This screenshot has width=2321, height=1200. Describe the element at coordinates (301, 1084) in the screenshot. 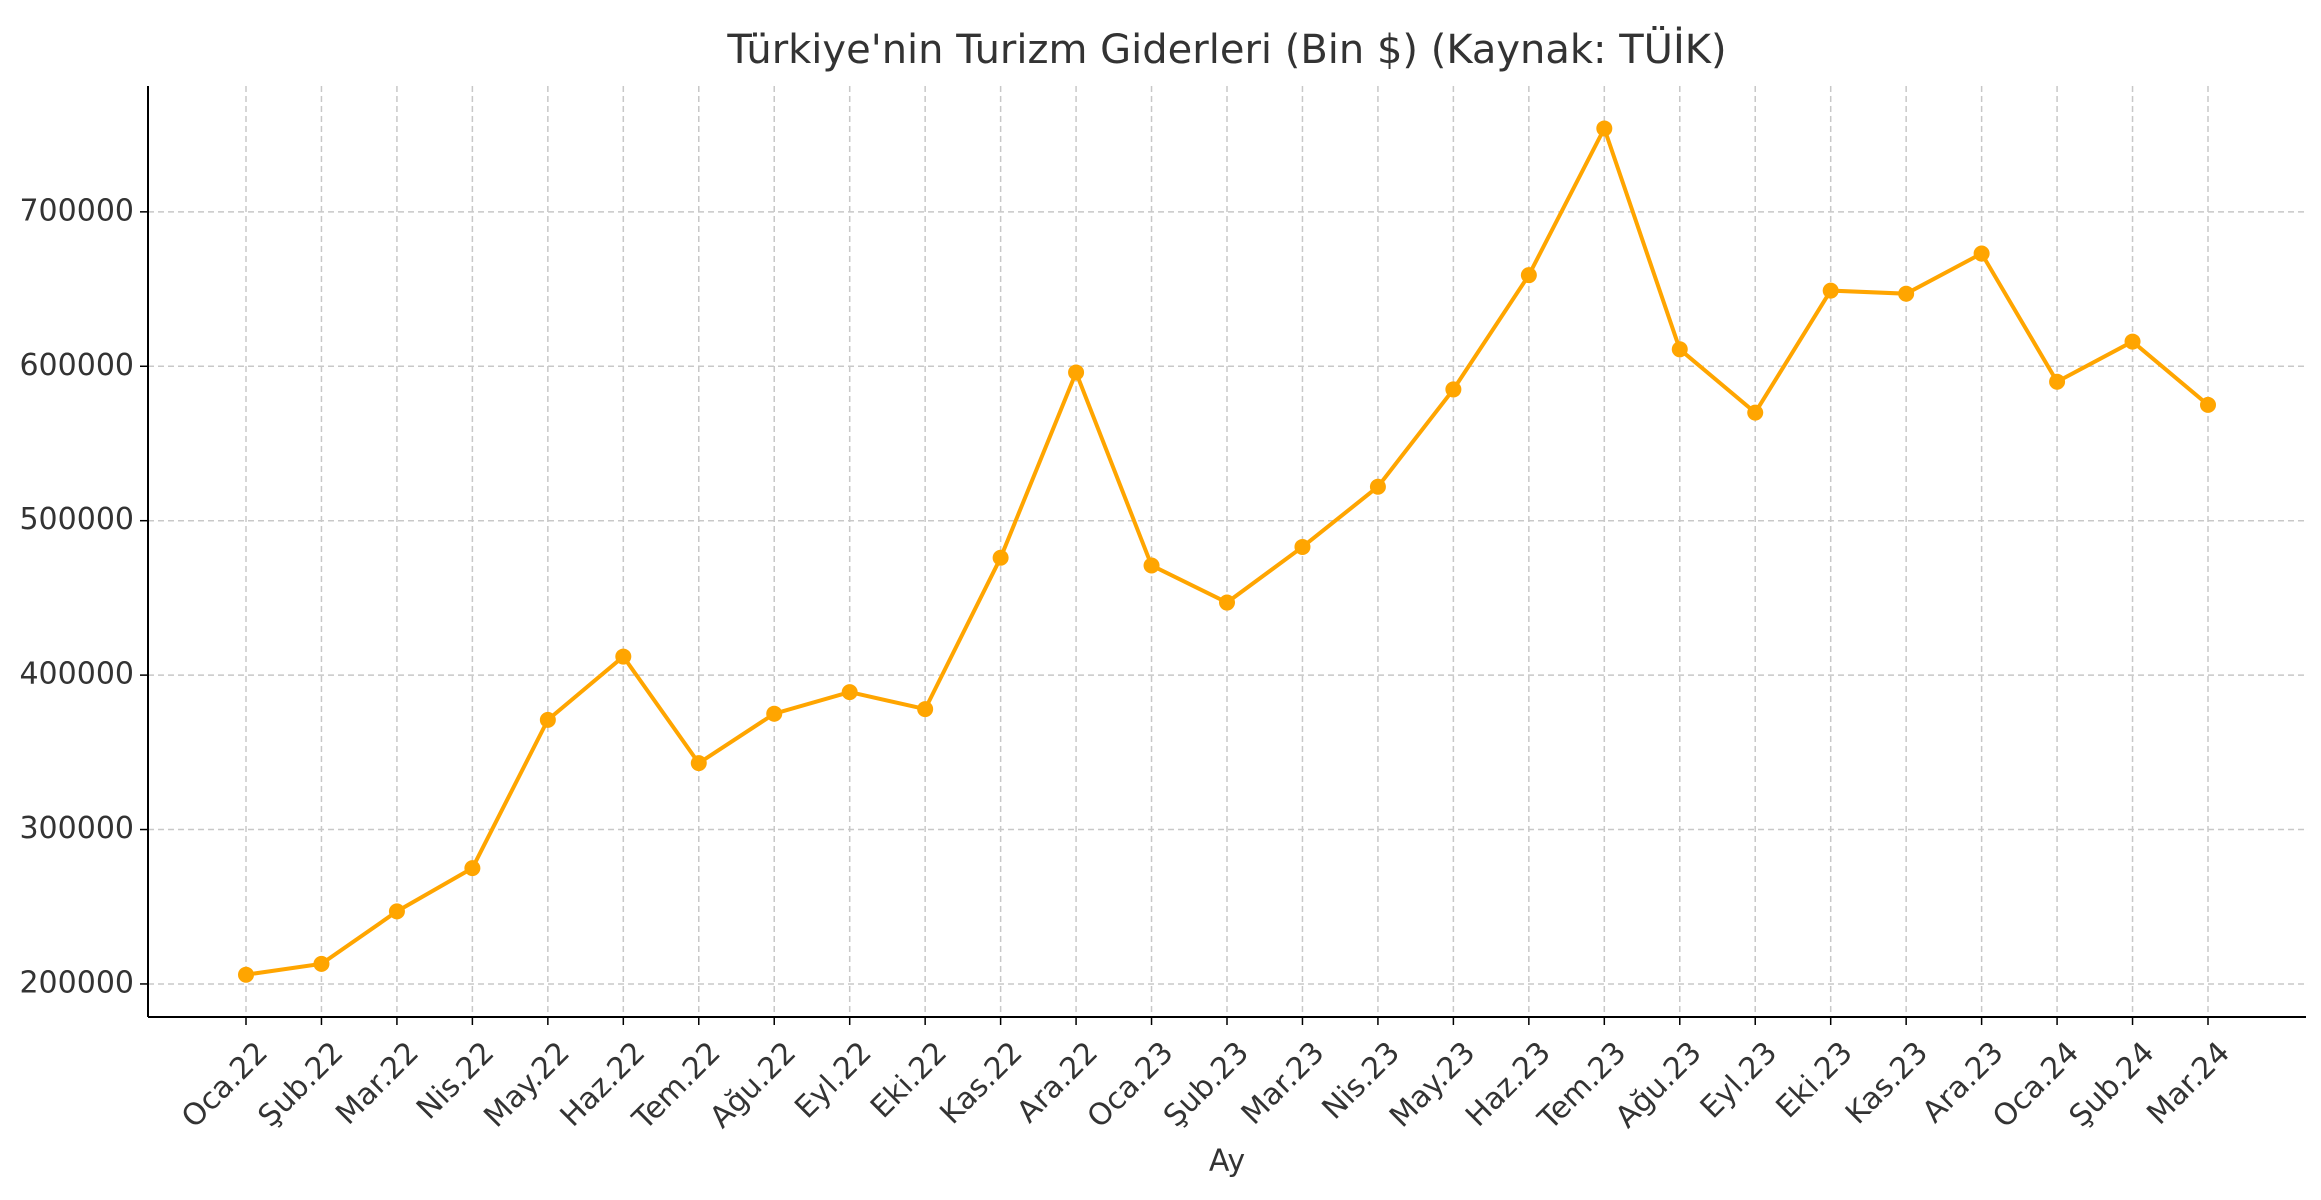

I see `x-tick-label: Şub.22` at that location.